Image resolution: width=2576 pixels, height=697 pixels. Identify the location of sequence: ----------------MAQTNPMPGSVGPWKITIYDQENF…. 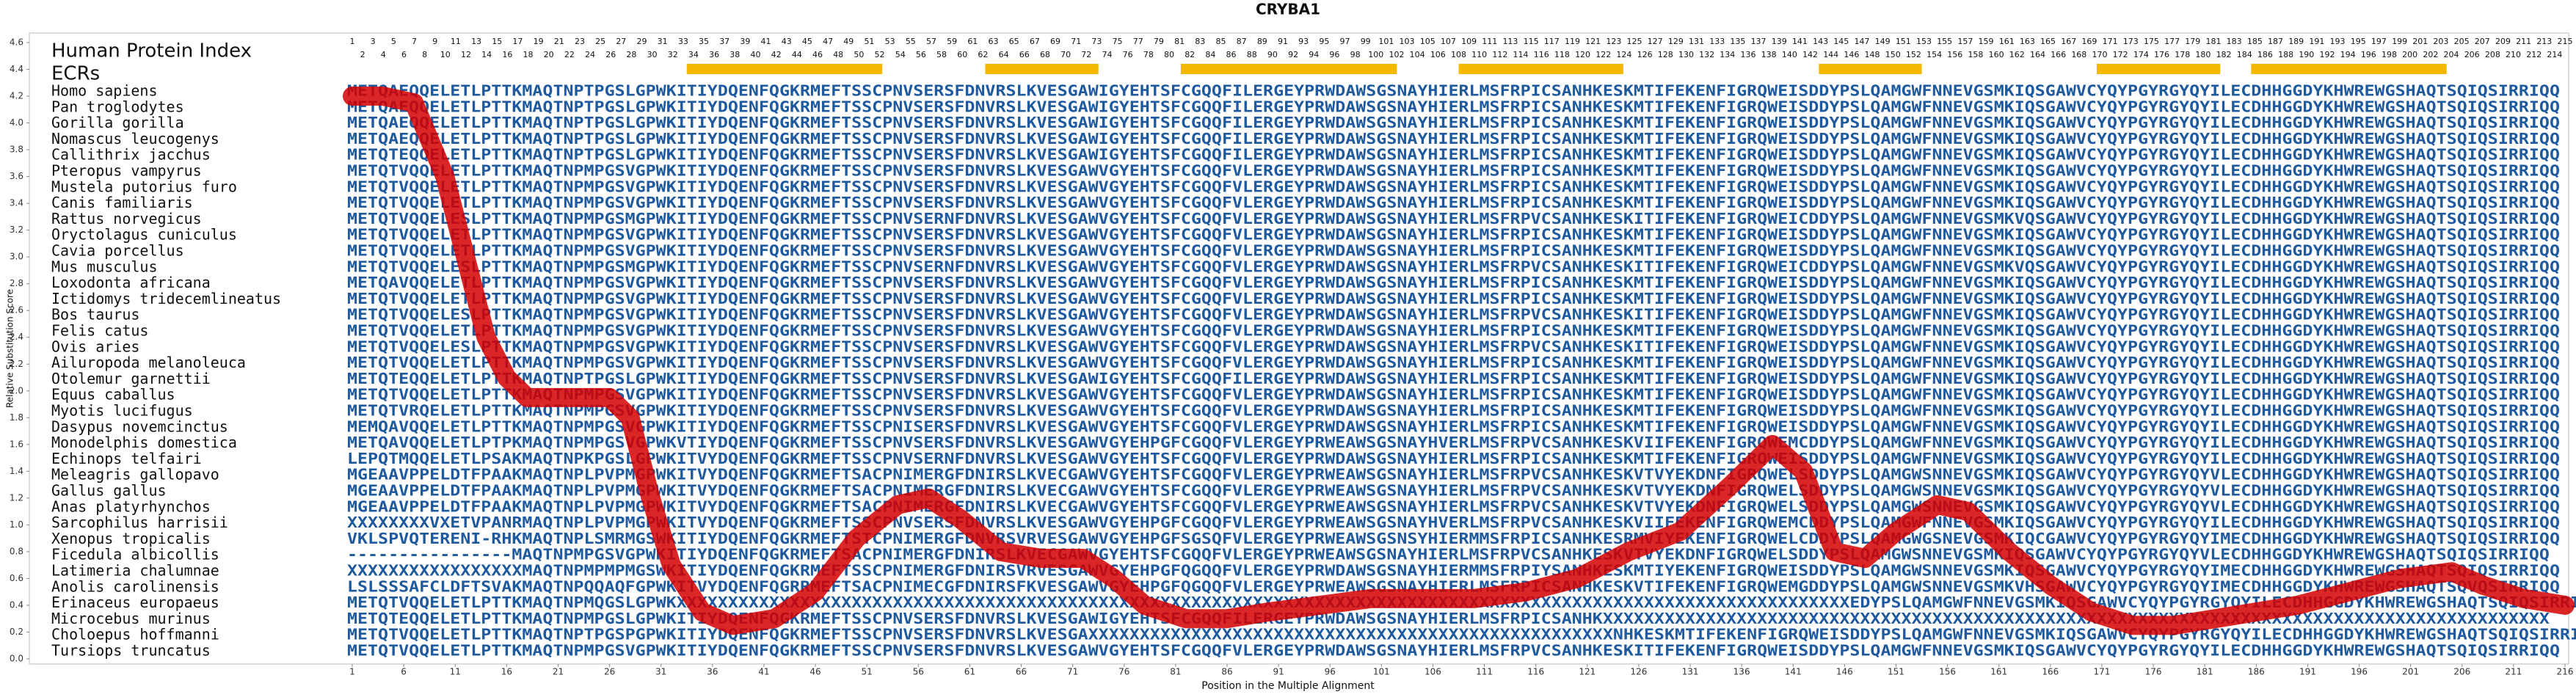
(1448, 554).